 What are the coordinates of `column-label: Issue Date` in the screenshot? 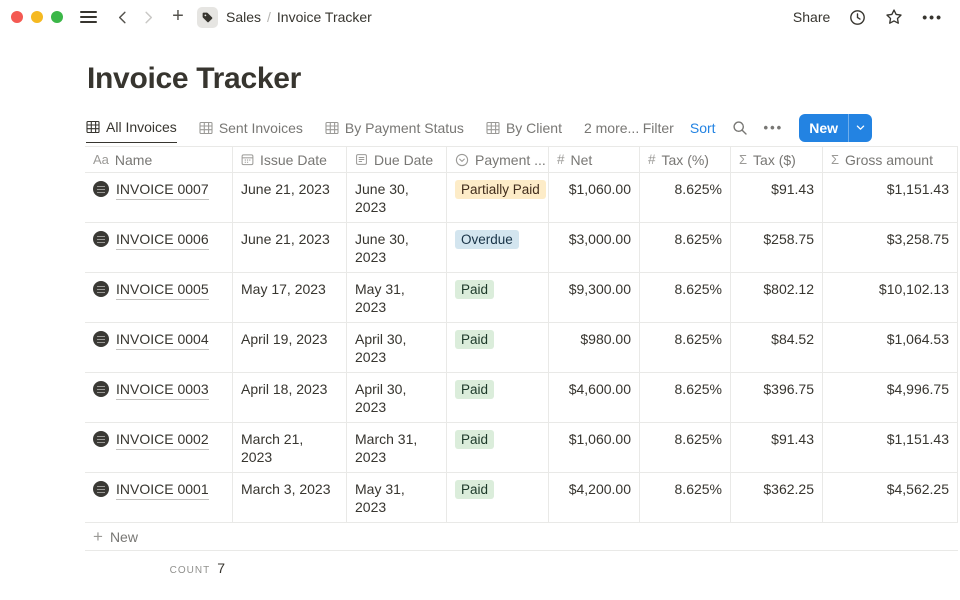 It's located at (293, 159).